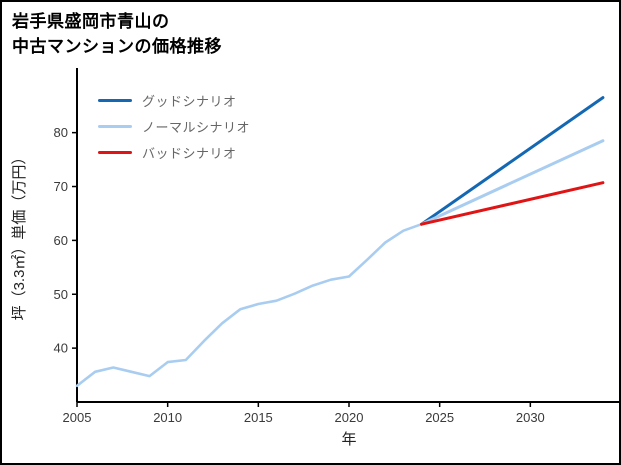 This screenshot has height=465, width=621. I want to click on chart-title-line1: 岩手県盛岡市青山の, so click(91, 21).